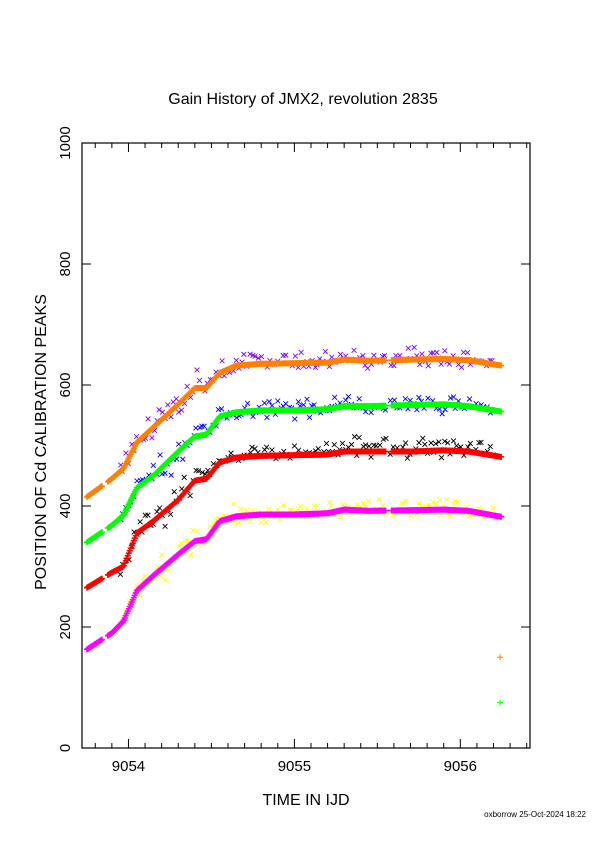 The image size is (595, 842). What do you see at coordinates (65, 263) in the screenshot?
I see `y-tick-label: 800` at bounding box center [65, 263].